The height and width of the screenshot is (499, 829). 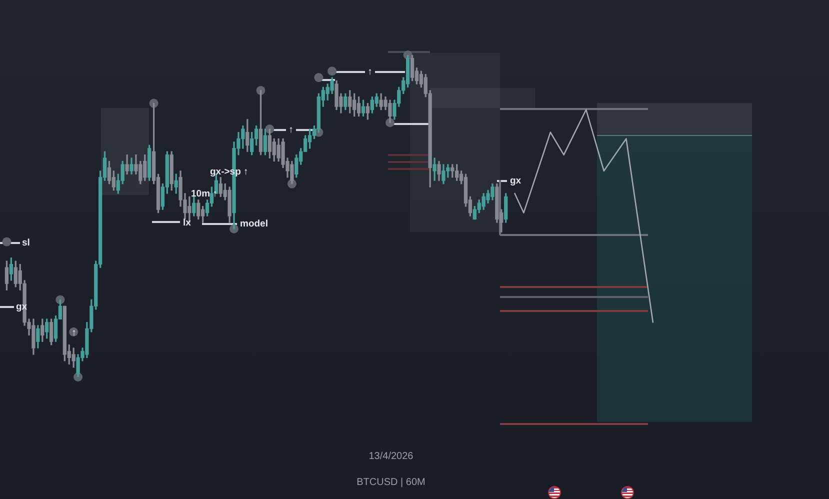 What do you see at coordinates (391, 482) in the screenshot?
I see `text: BTCUSD | 60M` at bounding box center [391, 482].